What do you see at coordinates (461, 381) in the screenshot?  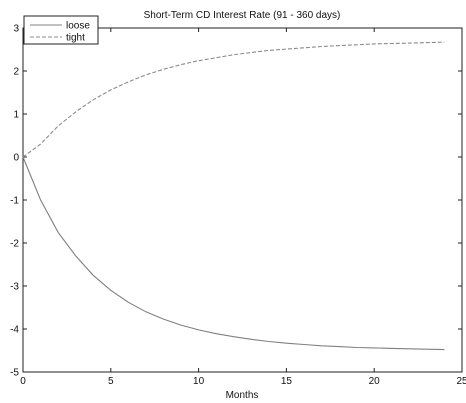 I see `x-tick-label: 25` at bounding box center [461, 381].